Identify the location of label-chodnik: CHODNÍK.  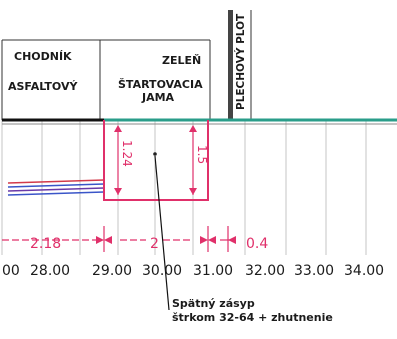
(43, 56).